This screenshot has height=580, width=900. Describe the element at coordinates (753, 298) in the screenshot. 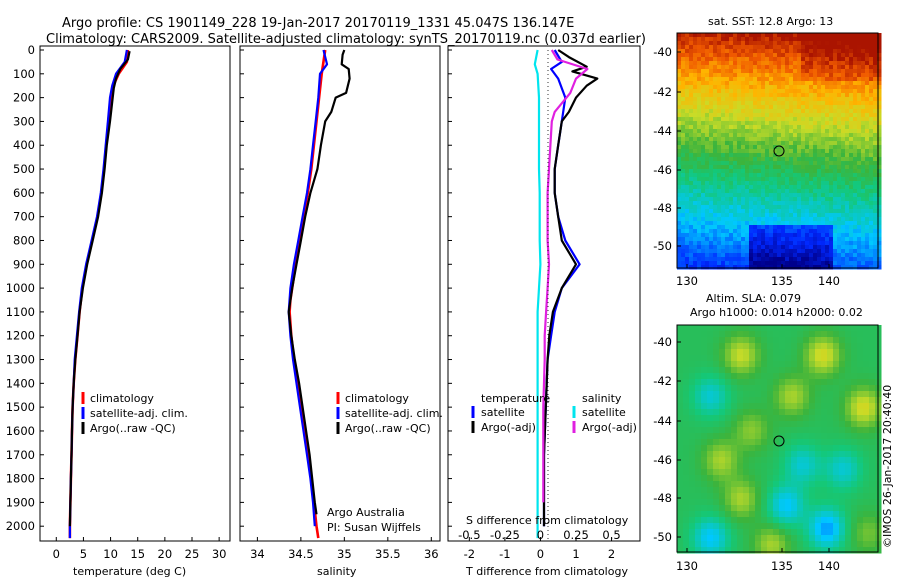

I see `sla-map-title1: Altim. SLA: 0.079` at that location.